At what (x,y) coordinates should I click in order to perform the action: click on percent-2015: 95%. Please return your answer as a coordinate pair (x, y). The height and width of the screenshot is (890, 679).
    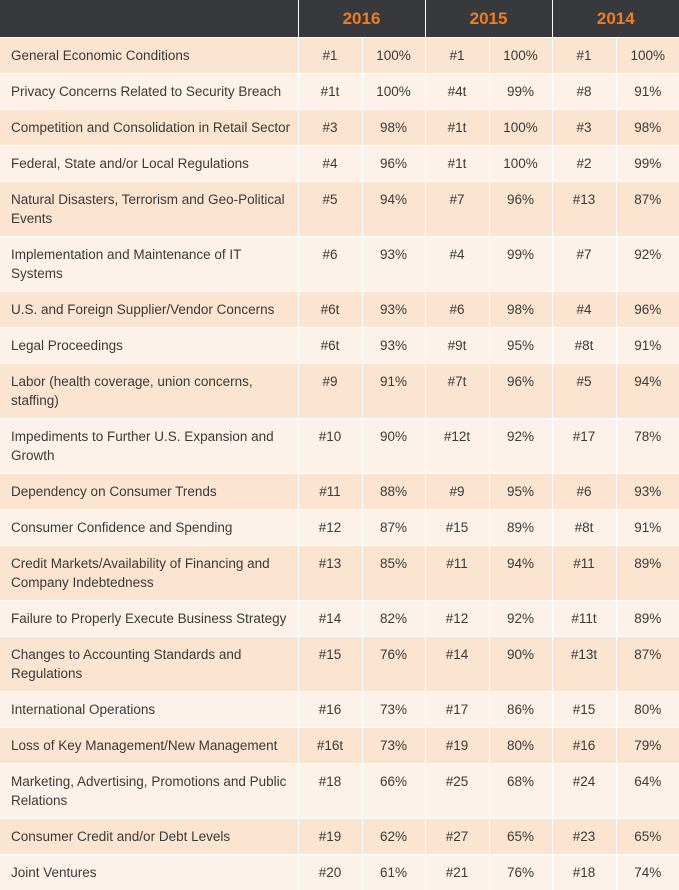
    Looking at the image, I should click on (520, 492).